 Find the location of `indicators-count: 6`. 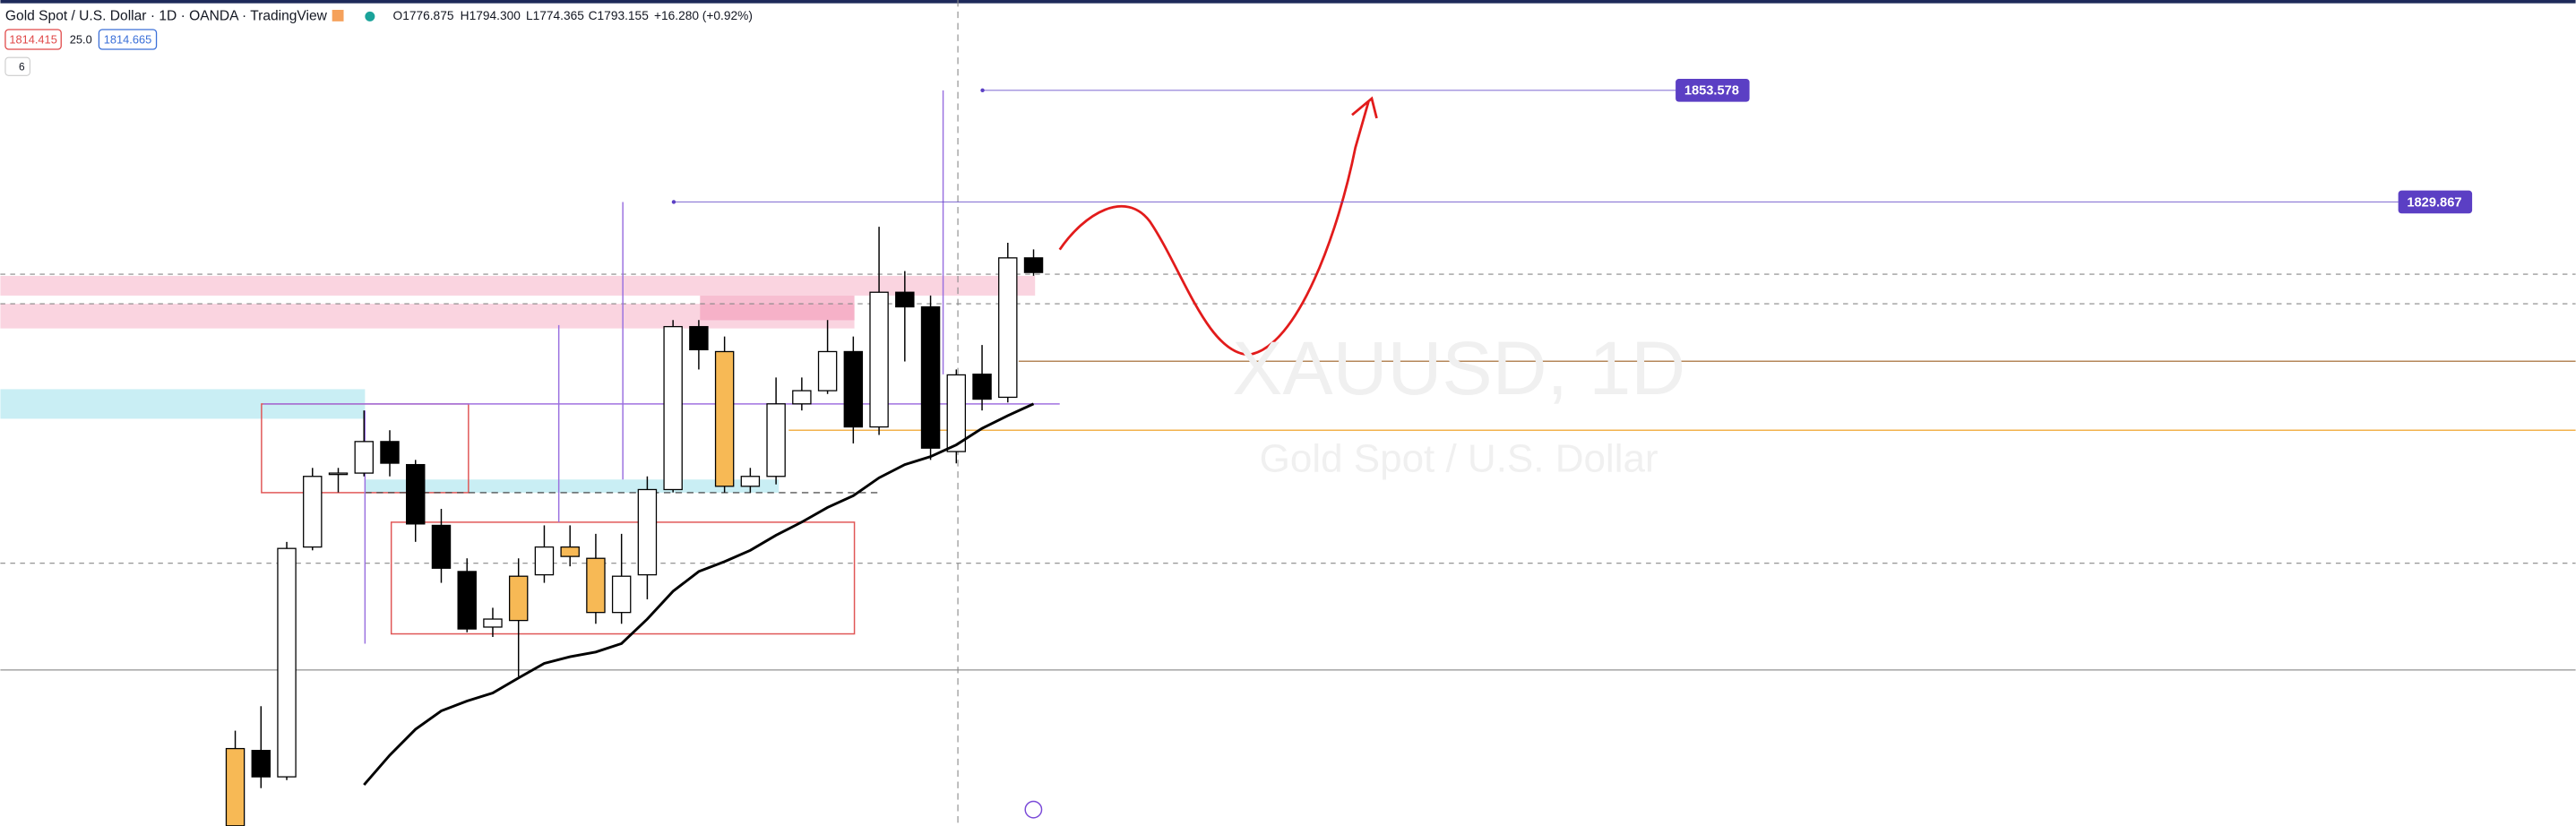

indicators-count: 6 is located at coordinates (22, 66).